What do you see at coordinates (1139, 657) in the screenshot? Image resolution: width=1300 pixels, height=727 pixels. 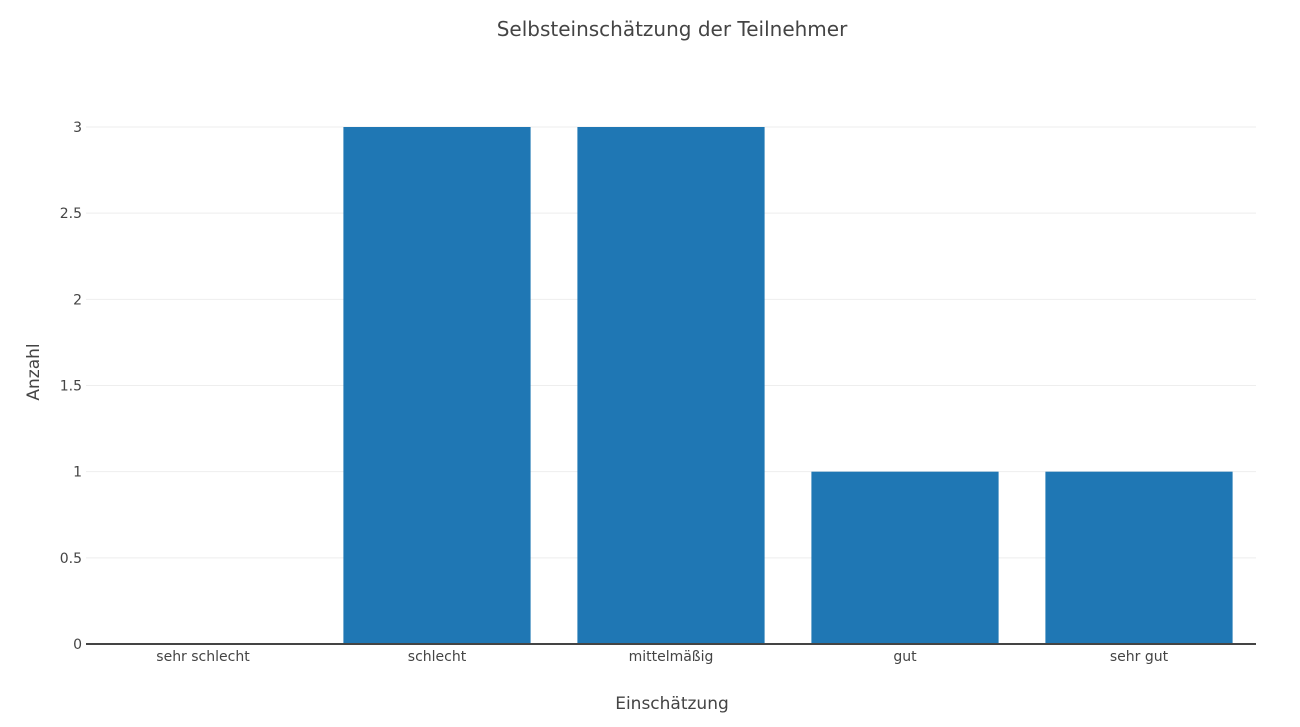 I see `x-tick-label: sehr gut` at bounding box center [1139, 657].